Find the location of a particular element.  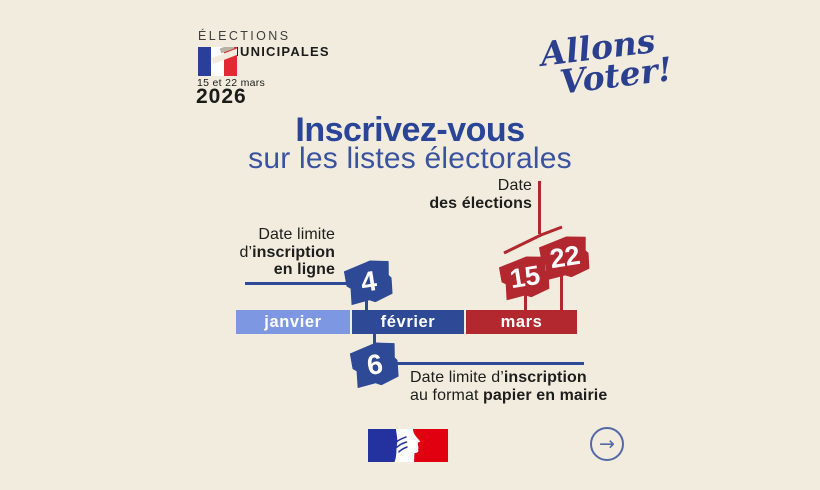

month-fevrier: février is located at coordinates (408, 322).